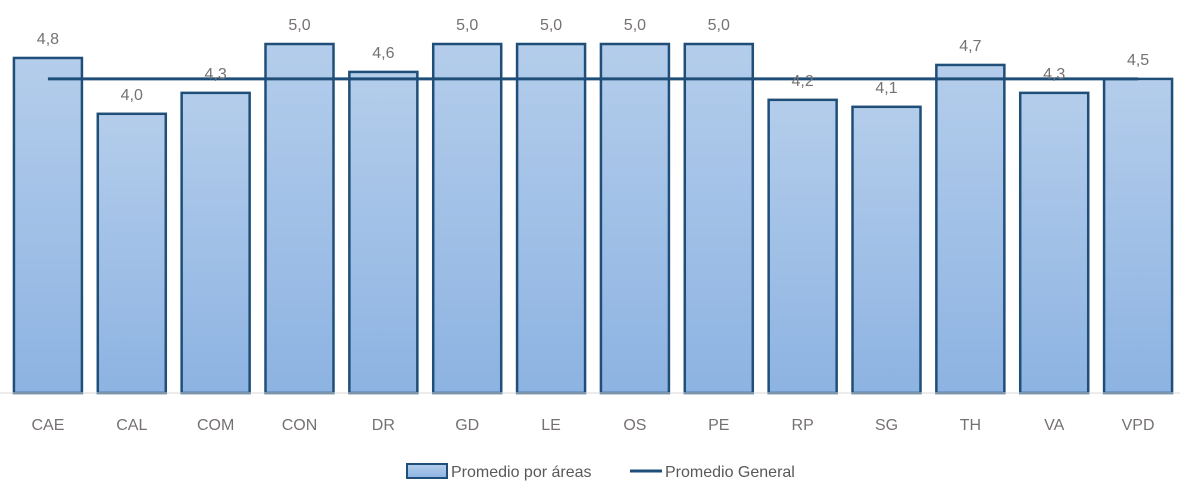  Describe the element at coordinates (216, 74) in the screenshot. I see `data-label-com: 4,3` at that location.